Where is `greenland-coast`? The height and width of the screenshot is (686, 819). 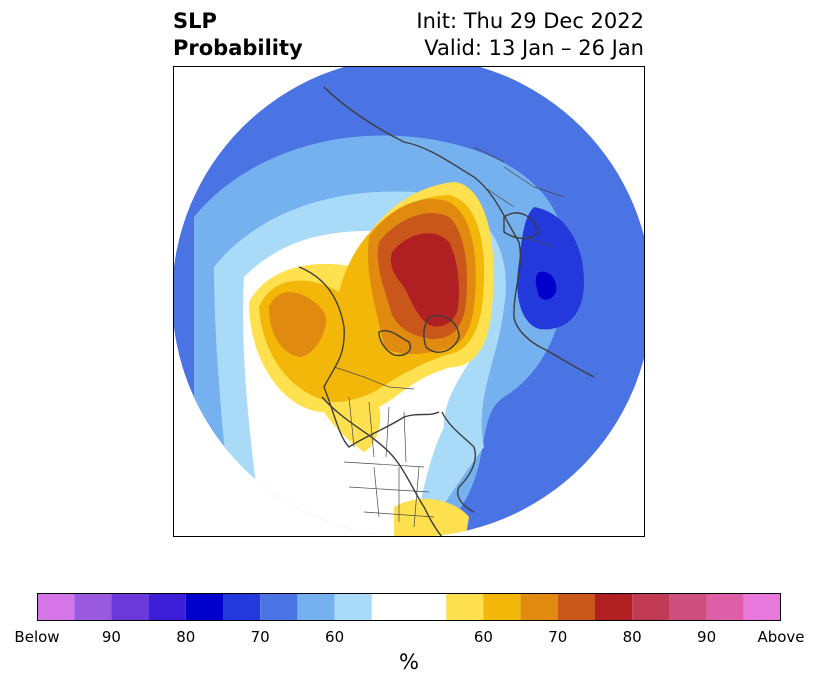
greenland-coast is located at coordinates (441, 334).